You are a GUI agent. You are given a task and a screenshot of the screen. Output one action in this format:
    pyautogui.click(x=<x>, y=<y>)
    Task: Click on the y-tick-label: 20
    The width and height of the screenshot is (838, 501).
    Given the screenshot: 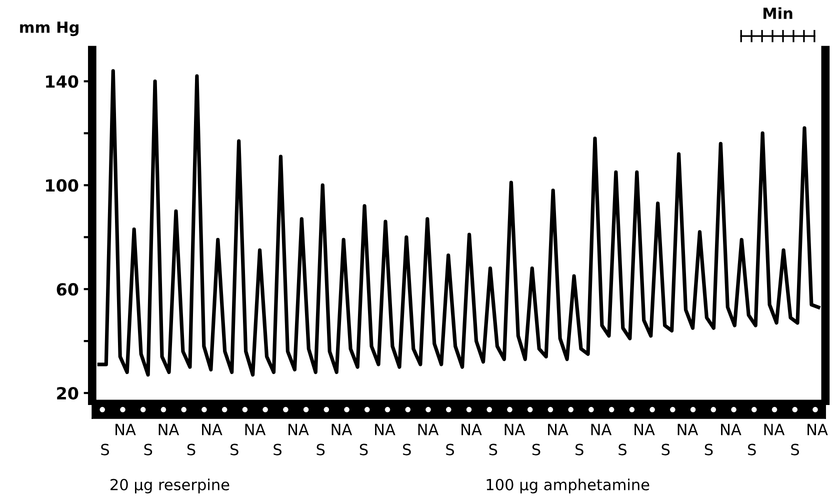 What is the action you would take?
    pyautogui.click(x=67, y=393)
    